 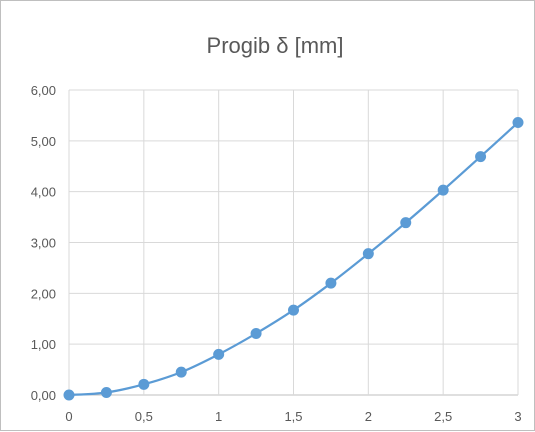 What do you see at coordinates (144, 416) in the screenshot?
I see `x-tick-label: 0,5` at bounding box center [144, 416].